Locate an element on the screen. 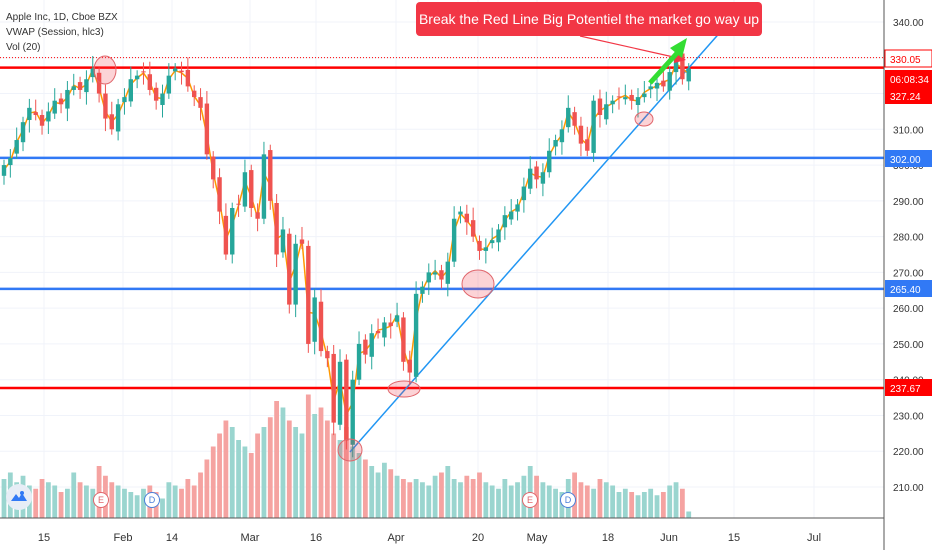 Image resolution: width=932 pixels, height=550 pixels. callout-pointer is located at coordinates (629, 47).